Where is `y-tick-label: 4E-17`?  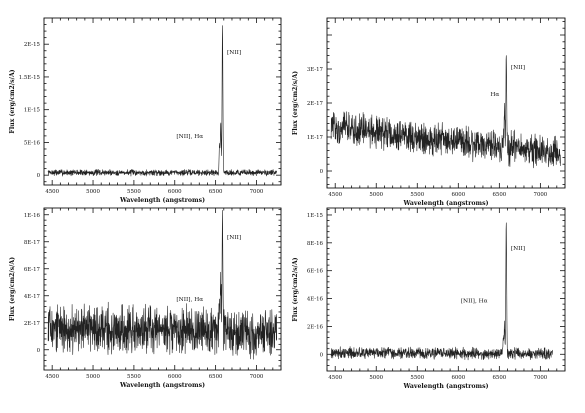 y-tick-label: 4E-17 is located at coordinates (32, 297).